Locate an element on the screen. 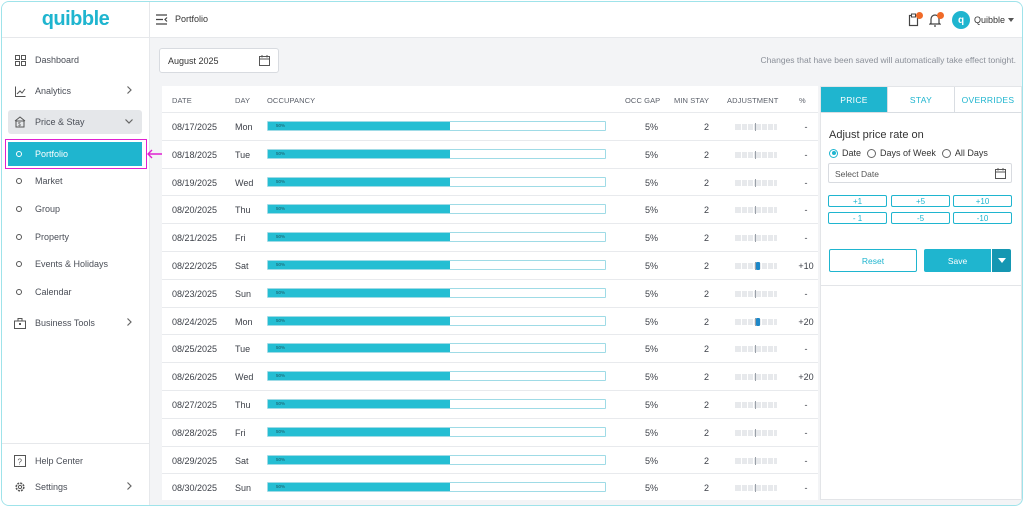  panel-tabs: PRICE STAY OVERRIDES is located at coordinates (921, 100).